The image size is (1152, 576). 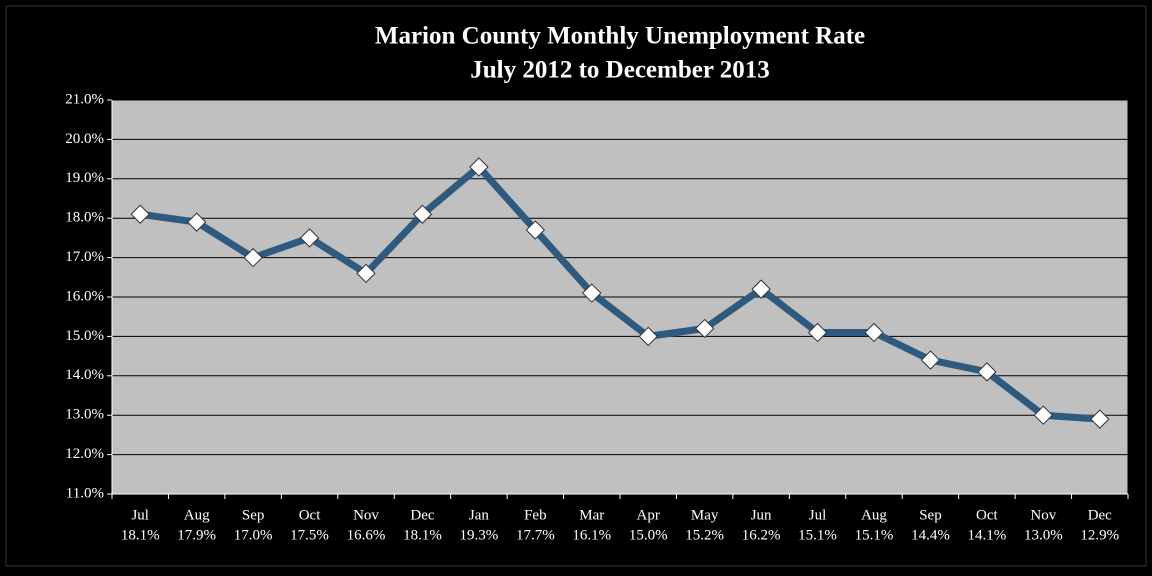 What do you see at coordinates (761, 535) in the screenshot?
I see `value-label: 16.2%` at bounding box center [761, 535].